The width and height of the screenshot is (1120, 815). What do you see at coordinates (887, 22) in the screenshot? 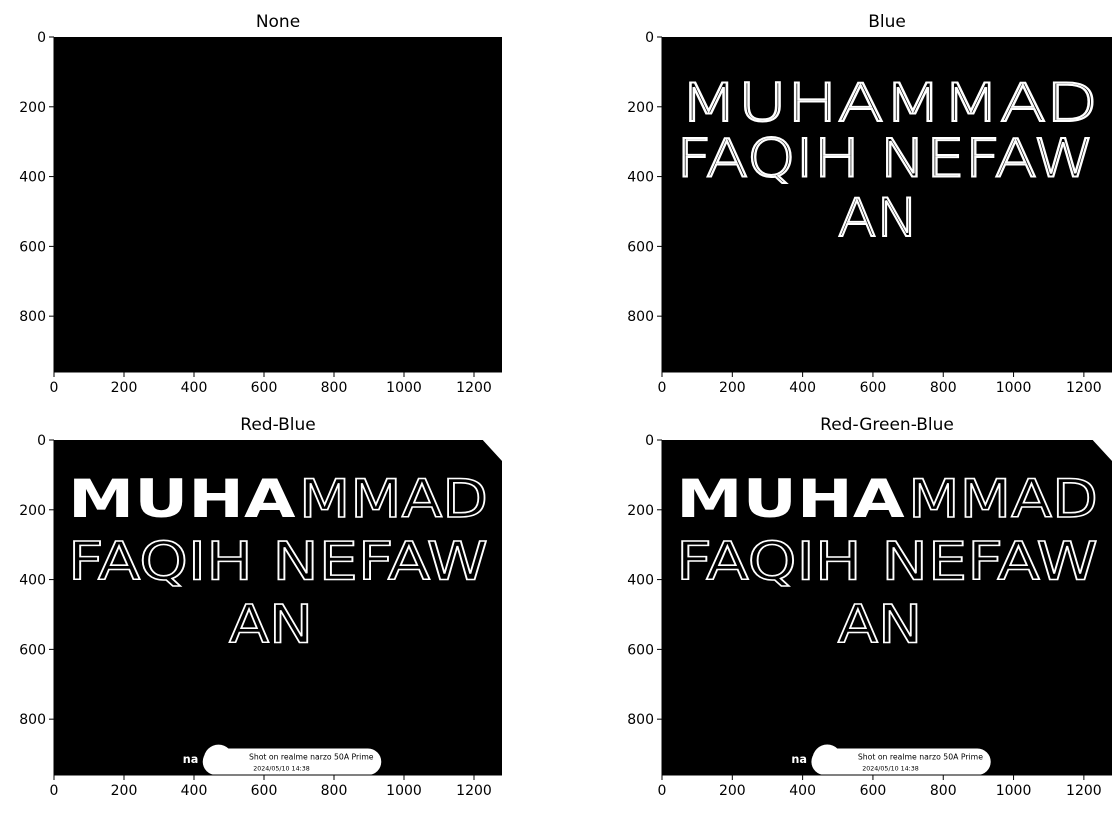
I see `subplot-title: Blue` at bounding box center [887, 22].